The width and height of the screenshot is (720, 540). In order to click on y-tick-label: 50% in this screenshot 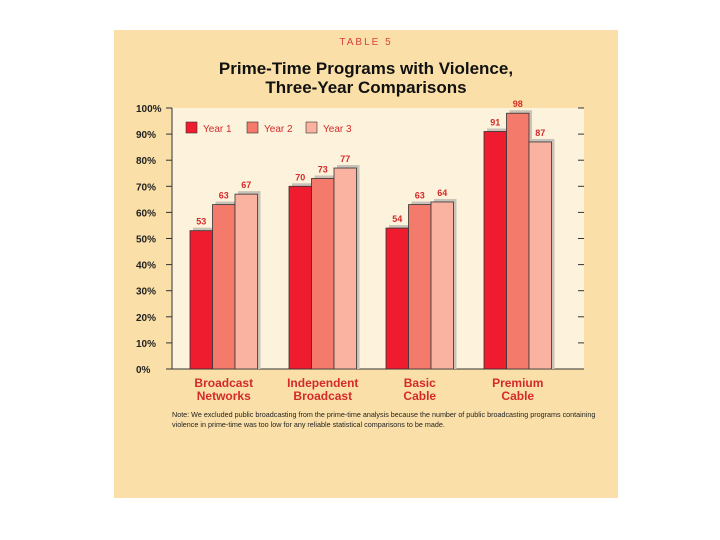, I will do `click(146, 240)`.